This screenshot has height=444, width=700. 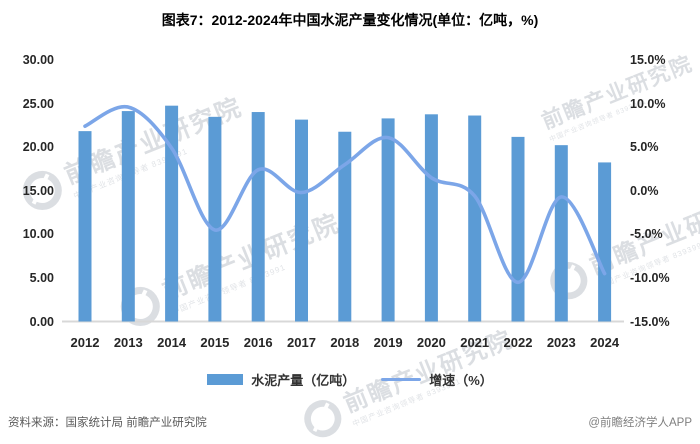 What do you see at coordinates (225, 379) in the screenshot?
I see `bar-series-swatch` at bounding box center [225, 379].